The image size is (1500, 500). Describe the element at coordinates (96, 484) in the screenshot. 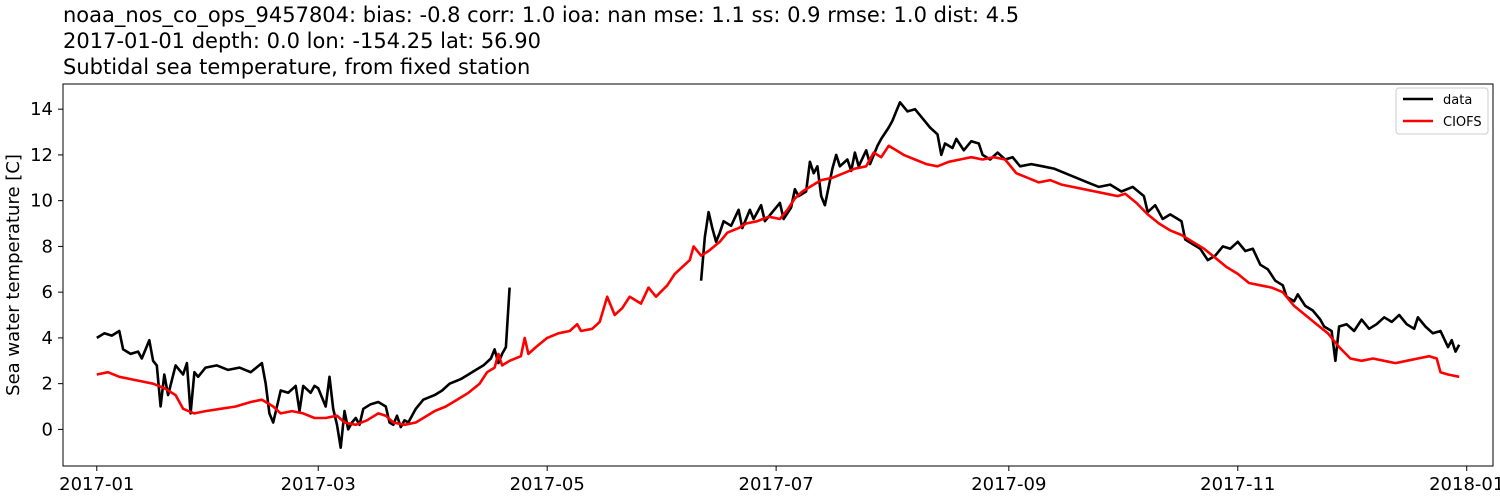

I see `x-tick-label: 2017-01` at that location.